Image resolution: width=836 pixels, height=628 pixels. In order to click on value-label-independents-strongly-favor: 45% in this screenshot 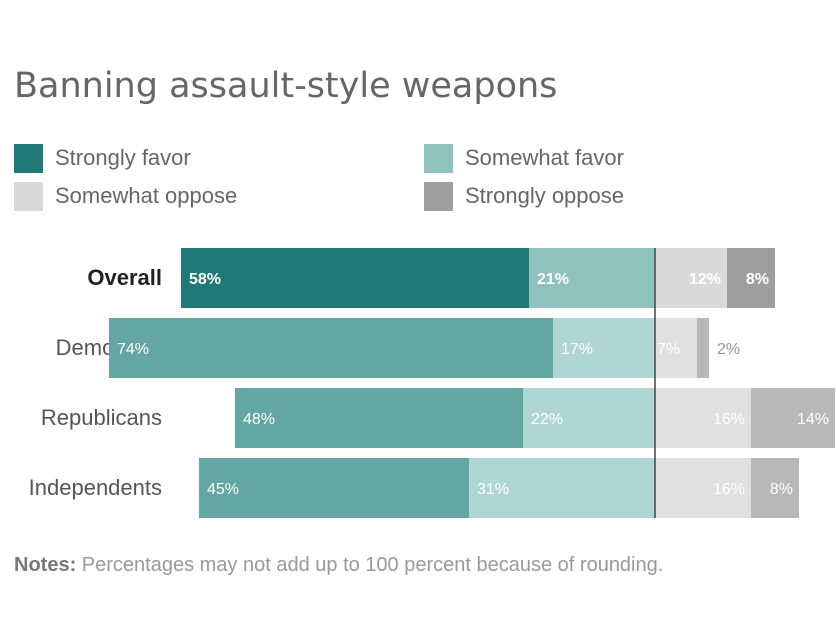, I will do `click(223, 489)`.